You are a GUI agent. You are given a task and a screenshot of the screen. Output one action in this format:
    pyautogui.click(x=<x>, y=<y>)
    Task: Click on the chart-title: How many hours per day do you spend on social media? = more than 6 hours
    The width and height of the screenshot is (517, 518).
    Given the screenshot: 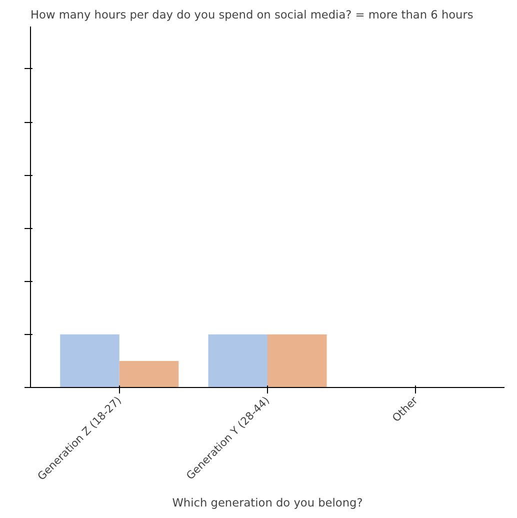 What is the action you would take?
    pyautogui.click(x=252, y=15)
    